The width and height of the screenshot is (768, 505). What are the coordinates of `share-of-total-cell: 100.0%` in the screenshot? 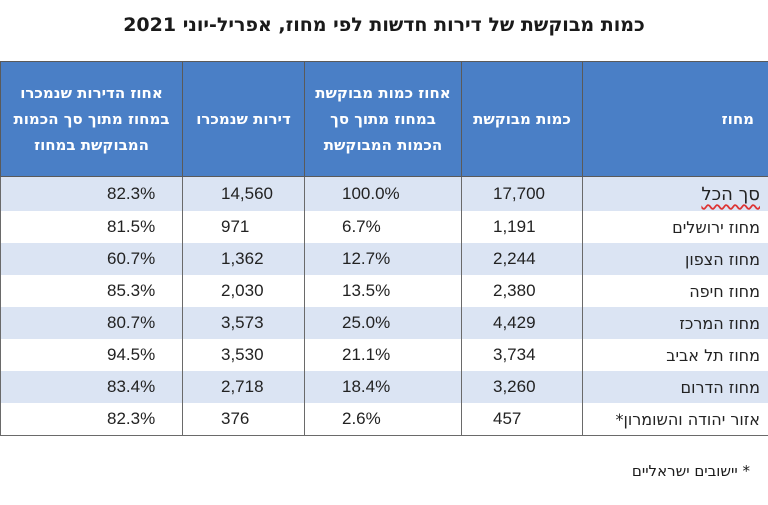 It's located at (383, 193).